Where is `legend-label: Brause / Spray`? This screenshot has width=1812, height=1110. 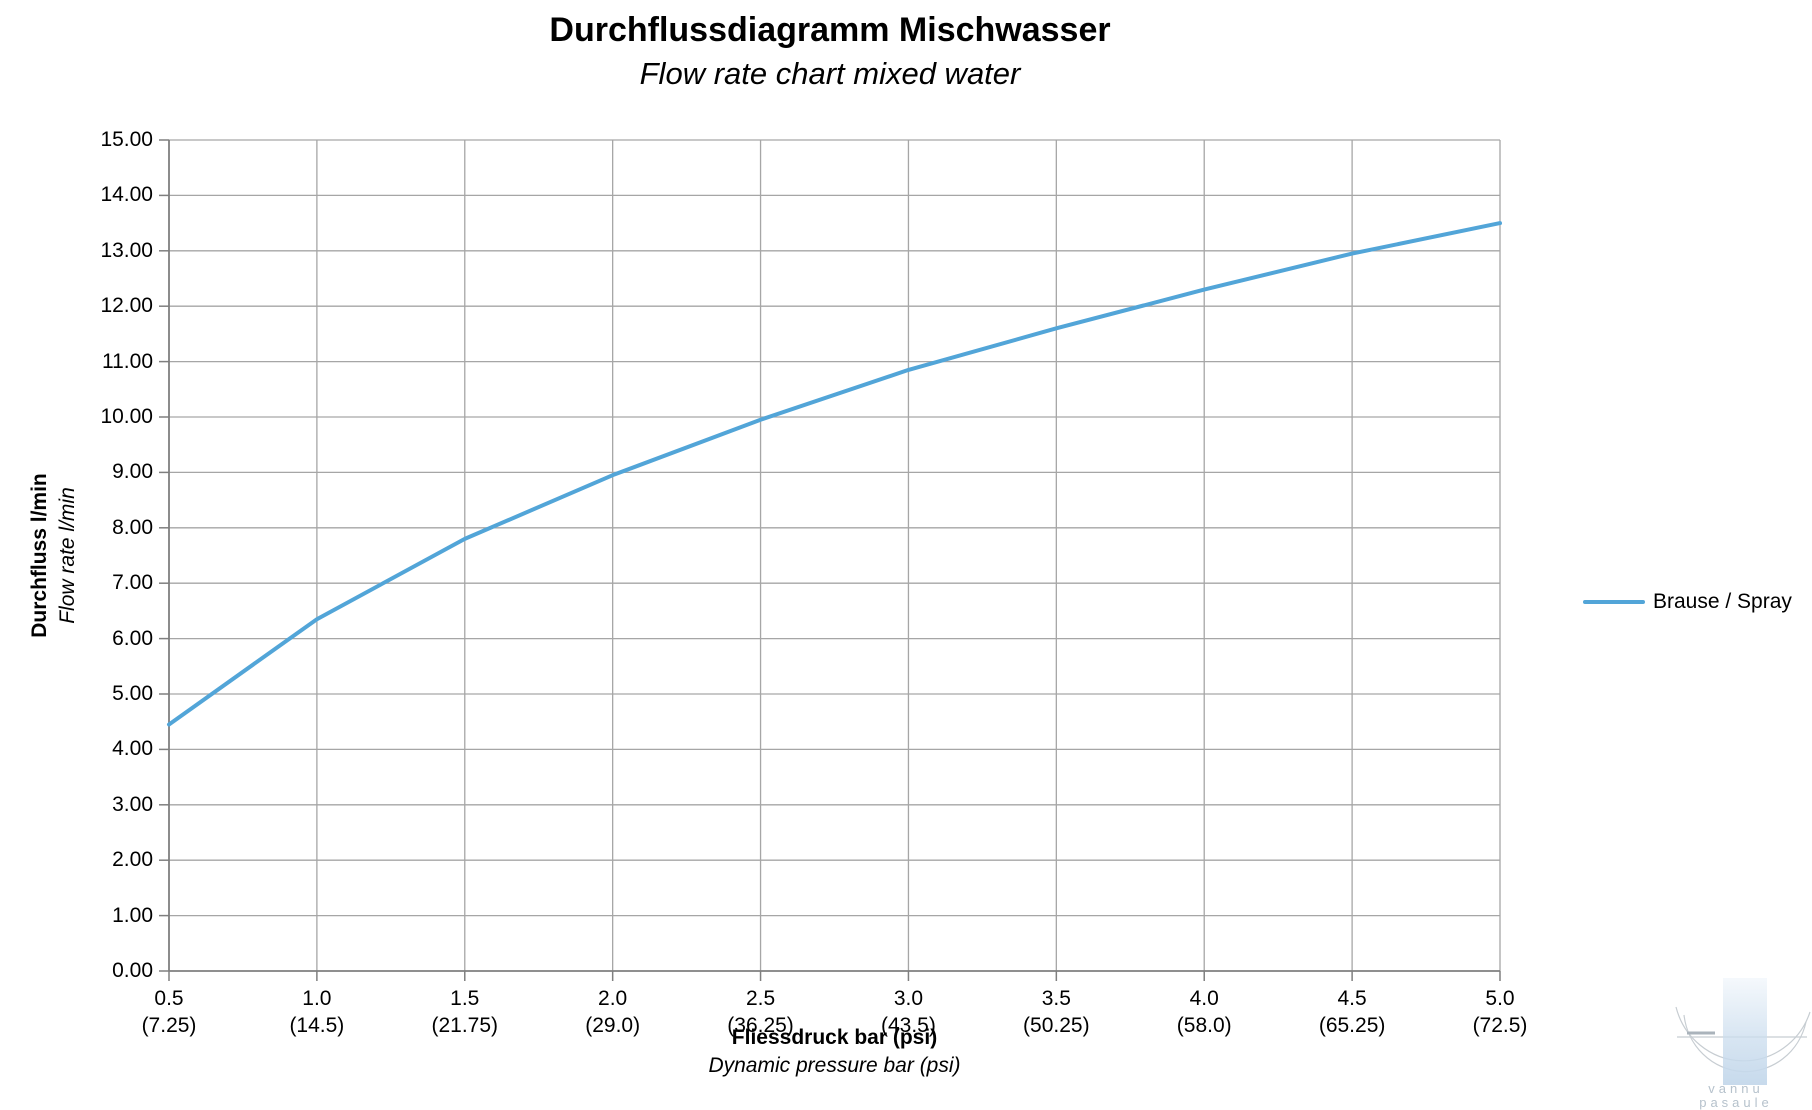 legend-label: Brause / Spray is located at coordinates (1722, 601).